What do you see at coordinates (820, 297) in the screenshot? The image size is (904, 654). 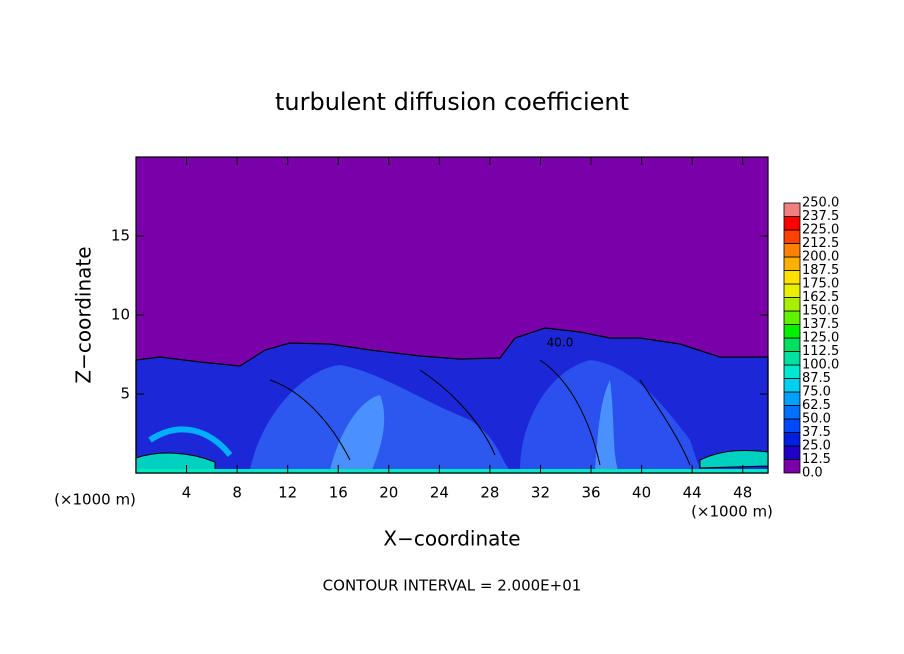 I see `colorbar-label: 162.5` at bounding box center [820, 297].